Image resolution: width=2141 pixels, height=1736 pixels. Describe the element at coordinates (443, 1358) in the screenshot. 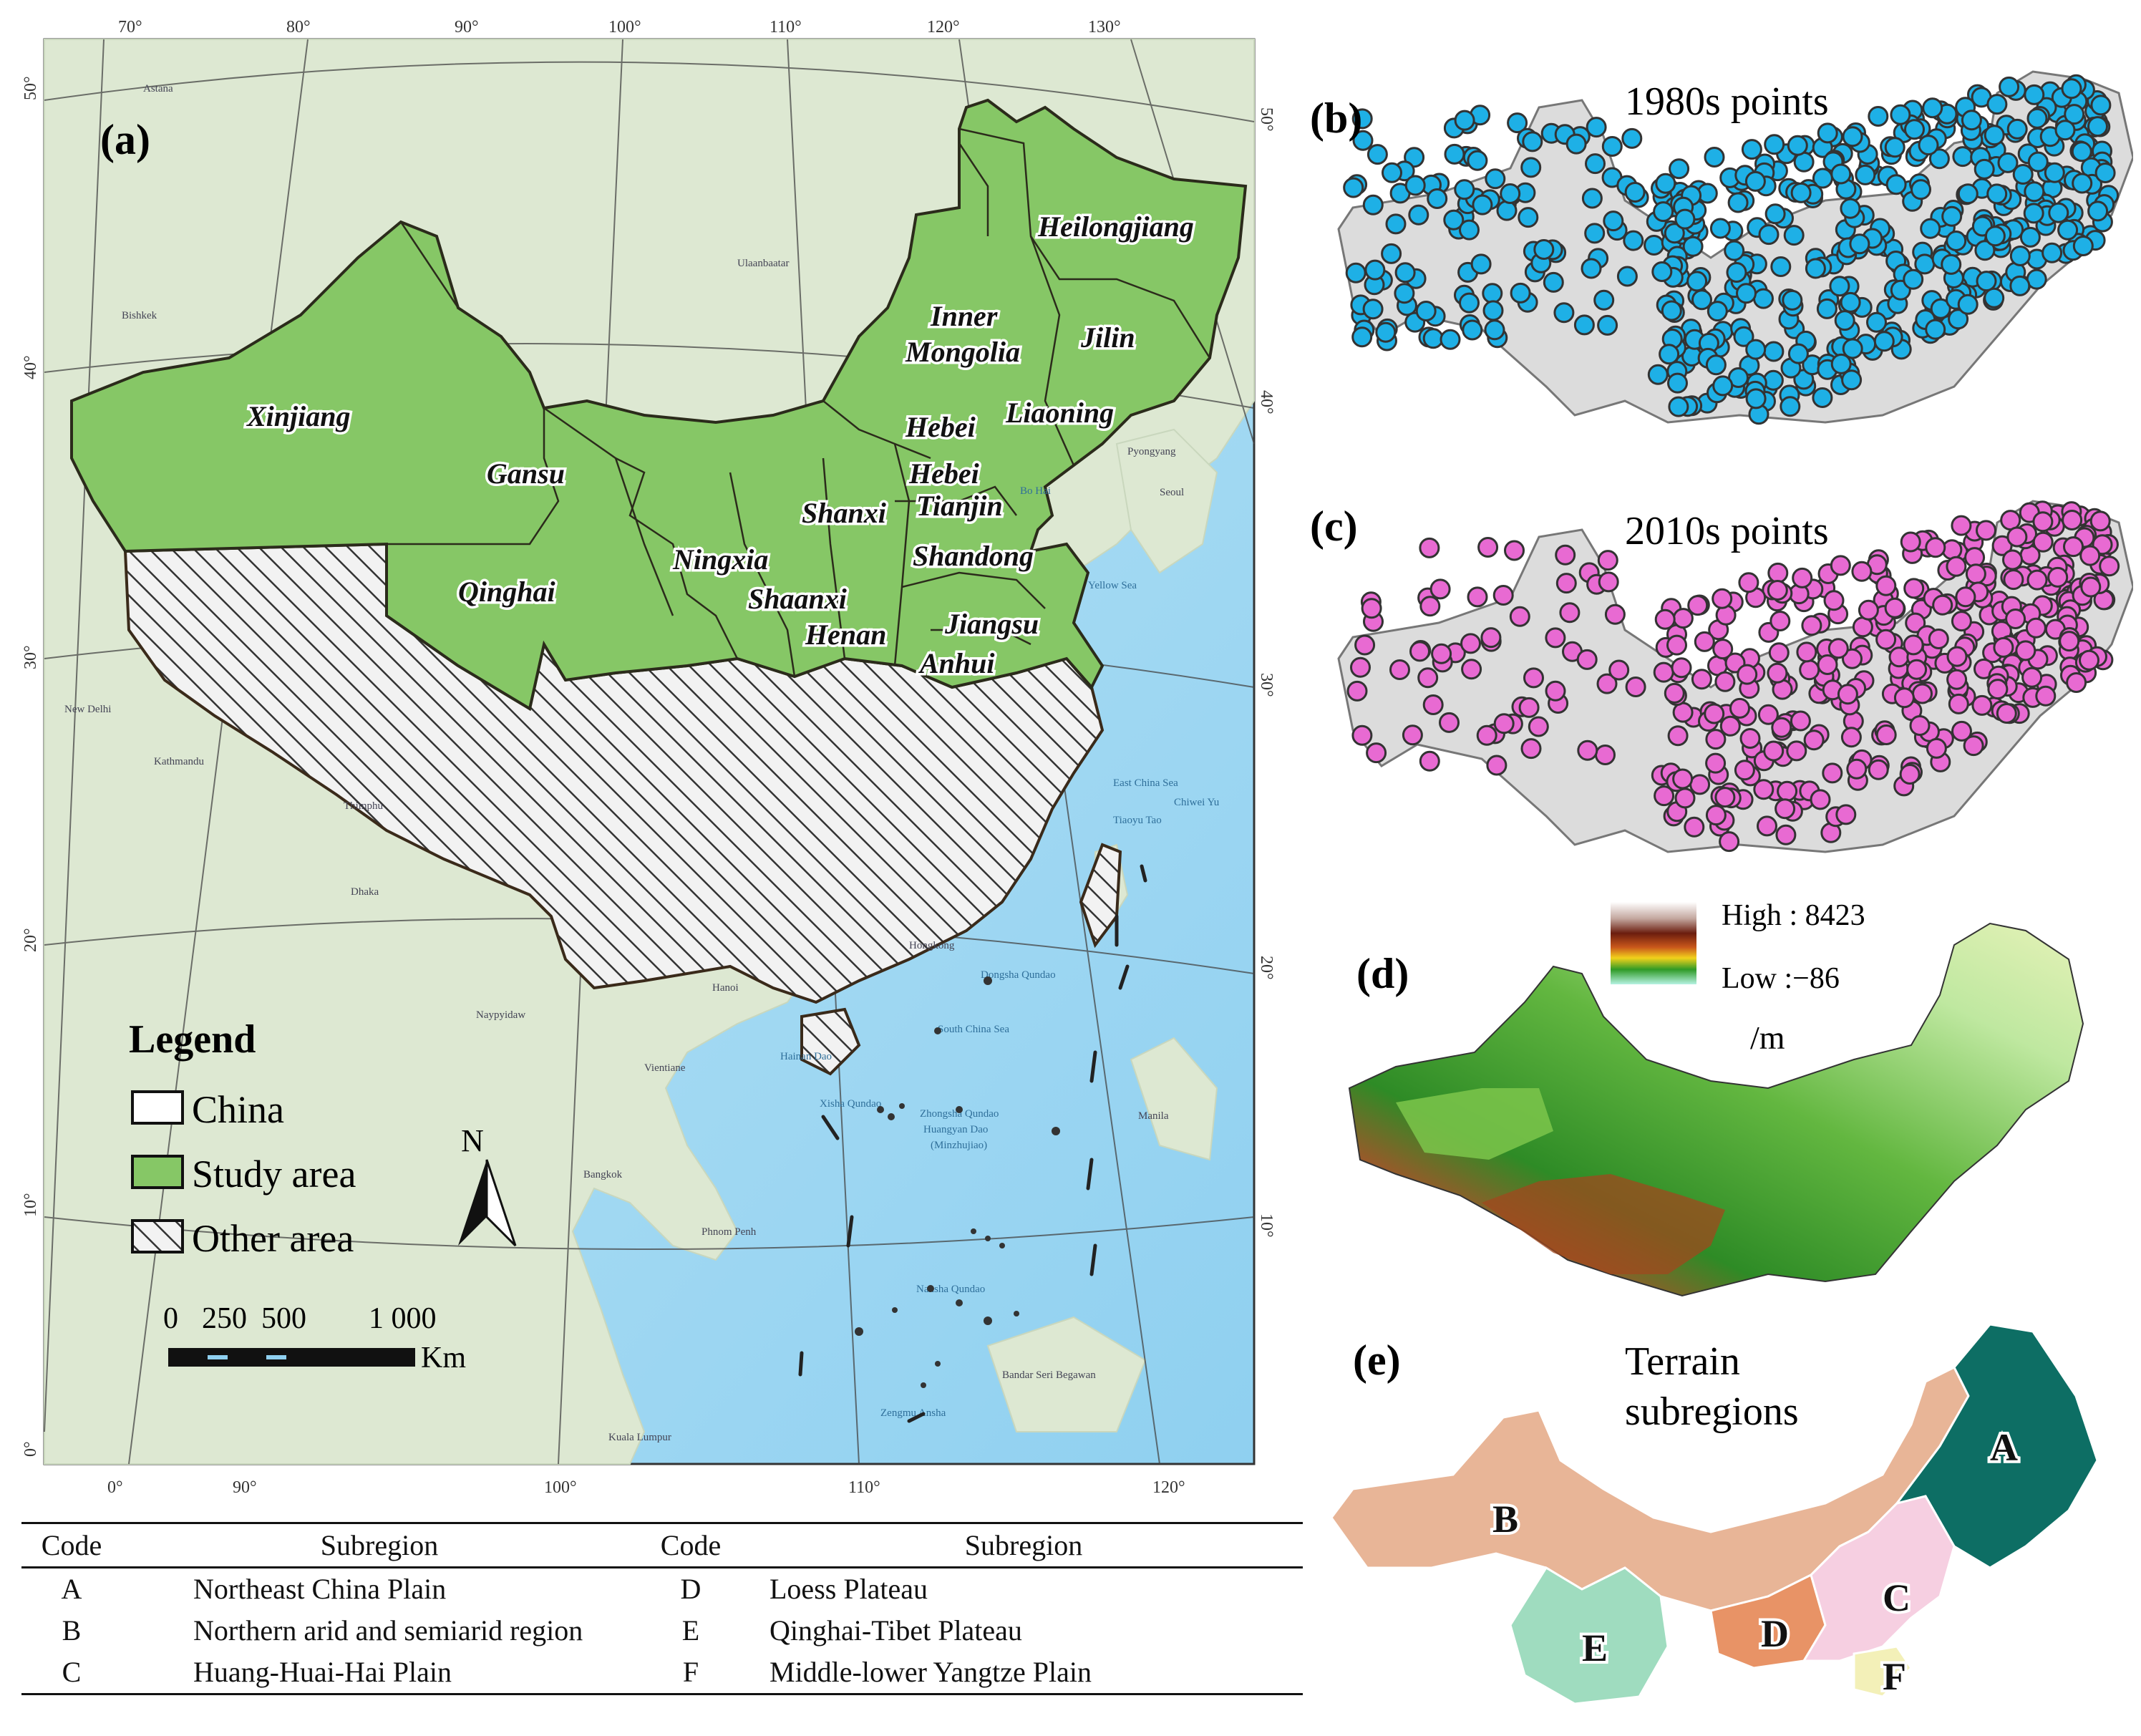

I see `scale-unit: Km` at that location.